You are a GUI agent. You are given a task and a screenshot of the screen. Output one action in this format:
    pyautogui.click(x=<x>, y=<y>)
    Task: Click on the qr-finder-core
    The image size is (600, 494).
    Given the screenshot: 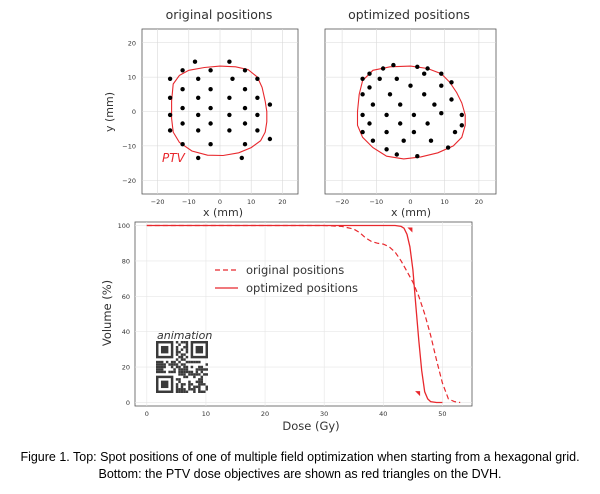 What is the action you would take?
    pyautogui.click(x=164, y=349)
    